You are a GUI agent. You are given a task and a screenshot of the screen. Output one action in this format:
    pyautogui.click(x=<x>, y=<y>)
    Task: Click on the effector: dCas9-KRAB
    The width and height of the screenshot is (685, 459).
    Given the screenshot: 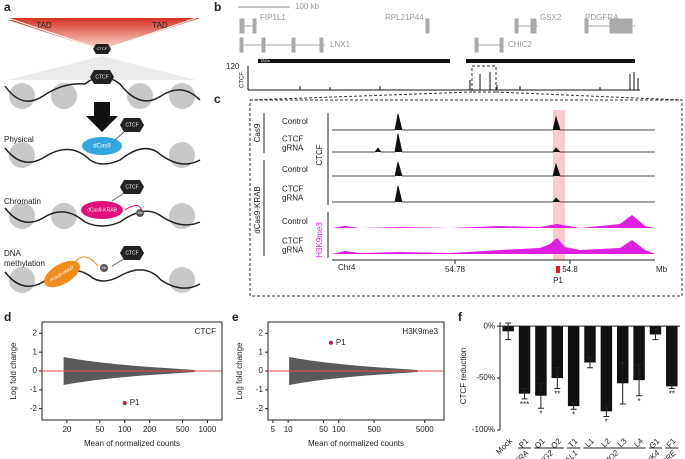 What is the action you would take?
    pyautogui.click(x=102, y=210)
    